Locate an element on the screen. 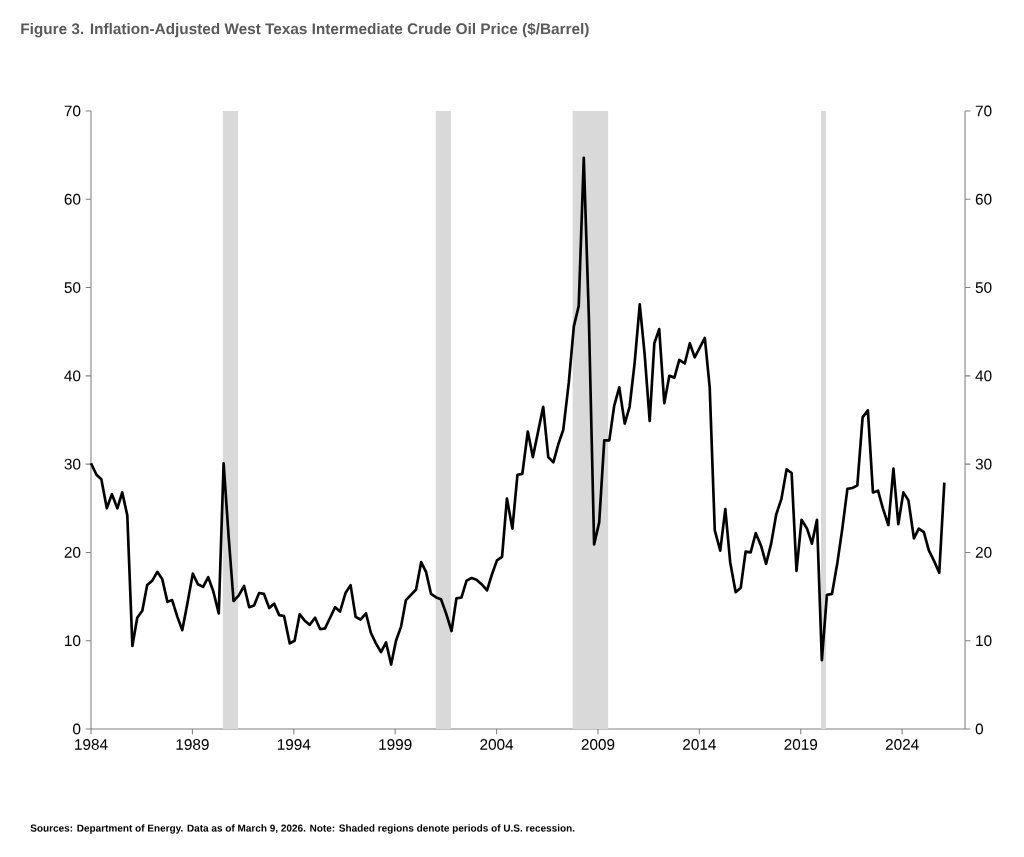 The width and height of the screenshot is (1024, 857). x-tick-label: 1999 is located at coordinates (395, 744).